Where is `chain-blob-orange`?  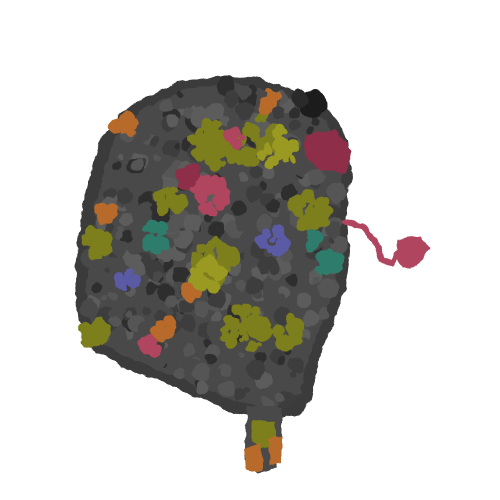
chain-blob-orange is located at coordinates (103, 217).